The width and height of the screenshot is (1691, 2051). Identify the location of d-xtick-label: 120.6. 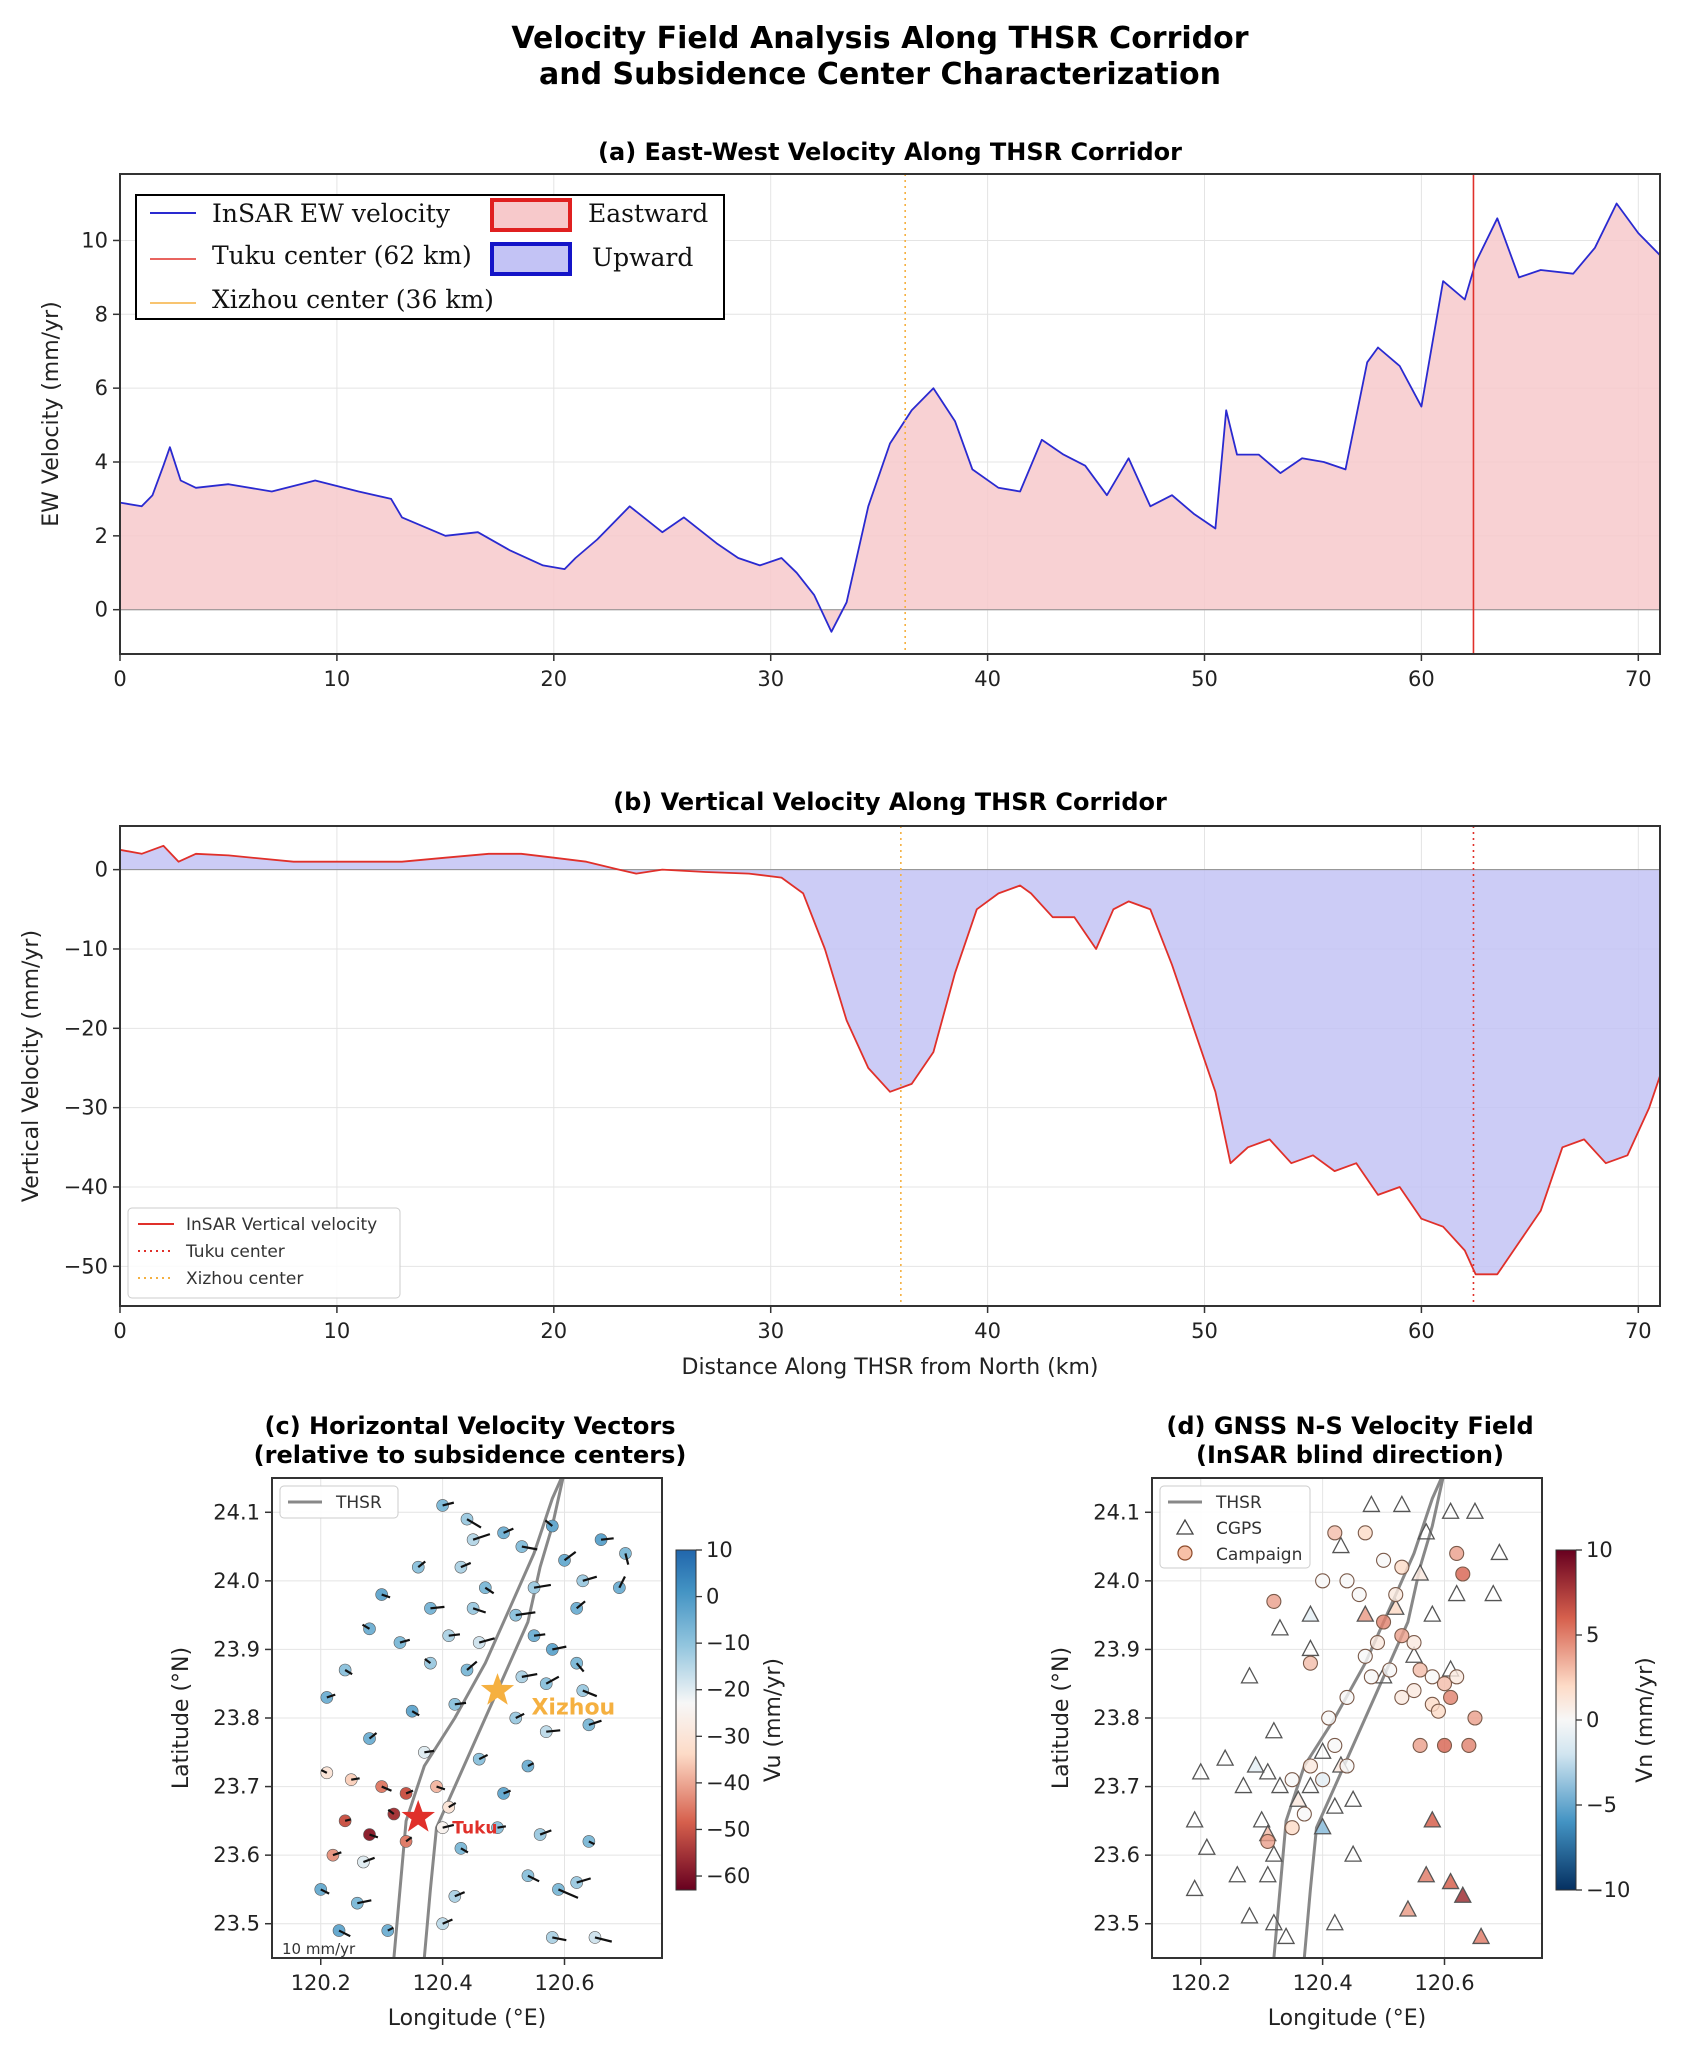
(1444, 1983).